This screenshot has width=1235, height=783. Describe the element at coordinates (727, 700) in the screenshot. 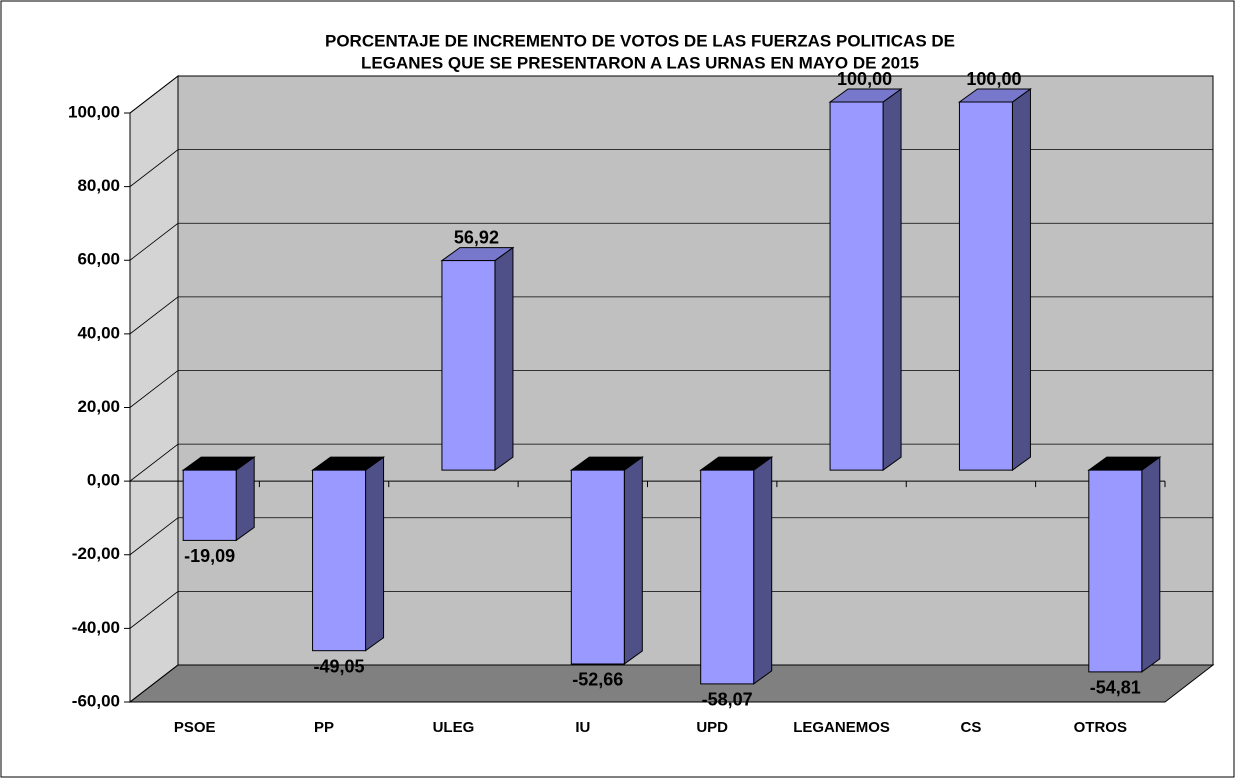

I see `data-label: -58,07` at that location.